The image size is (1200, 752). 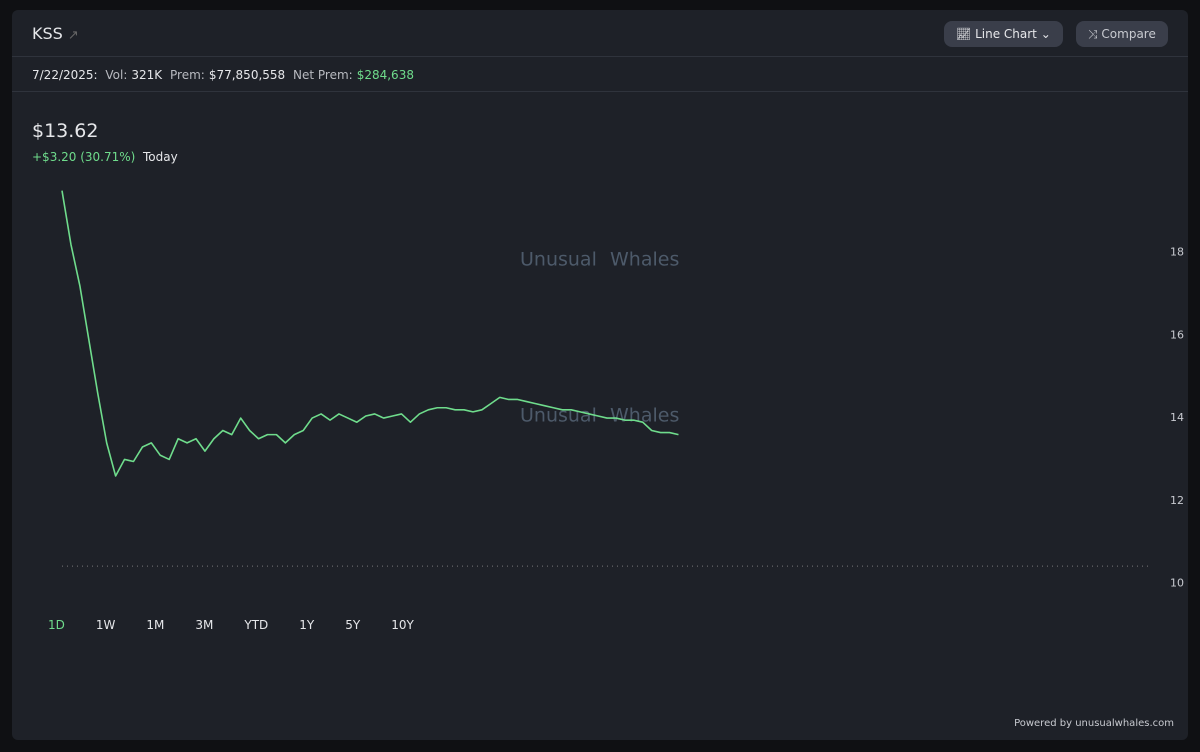 I want to click on footer: Powered by unusualwhales.com, so click(x=1094, y=723).